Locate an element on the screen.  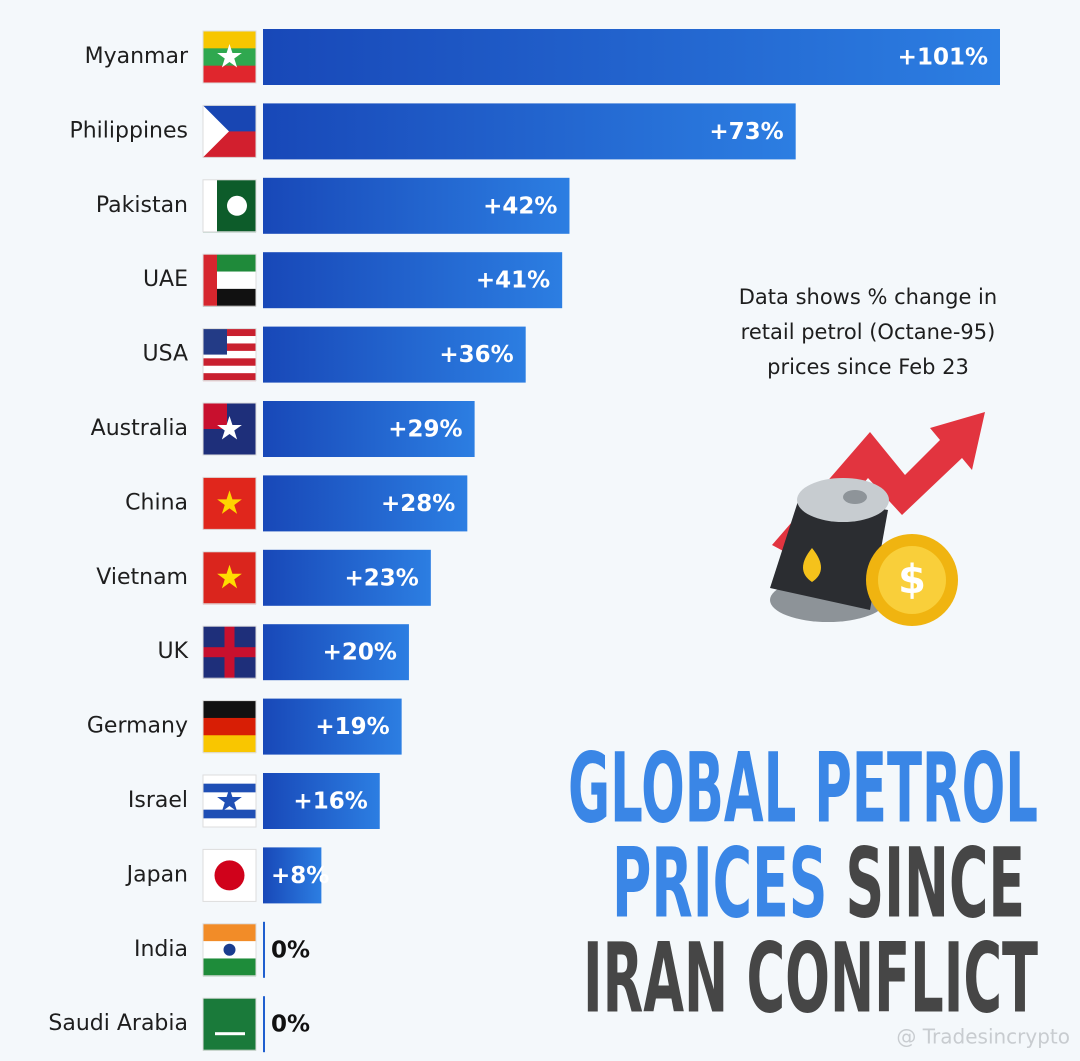
value-label: +29% is located at coordinates (425, 430).